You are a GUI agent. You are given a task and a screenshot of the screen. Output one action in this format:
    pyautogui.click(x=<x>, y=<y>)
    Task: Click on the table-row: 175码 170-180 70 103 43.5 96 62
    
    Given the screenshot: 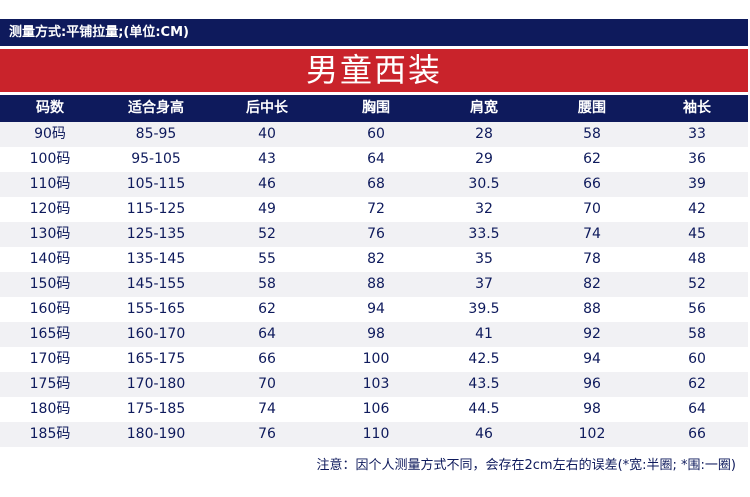 What is the action you would take?
    pyautogui.click(x=374, y=384)
    